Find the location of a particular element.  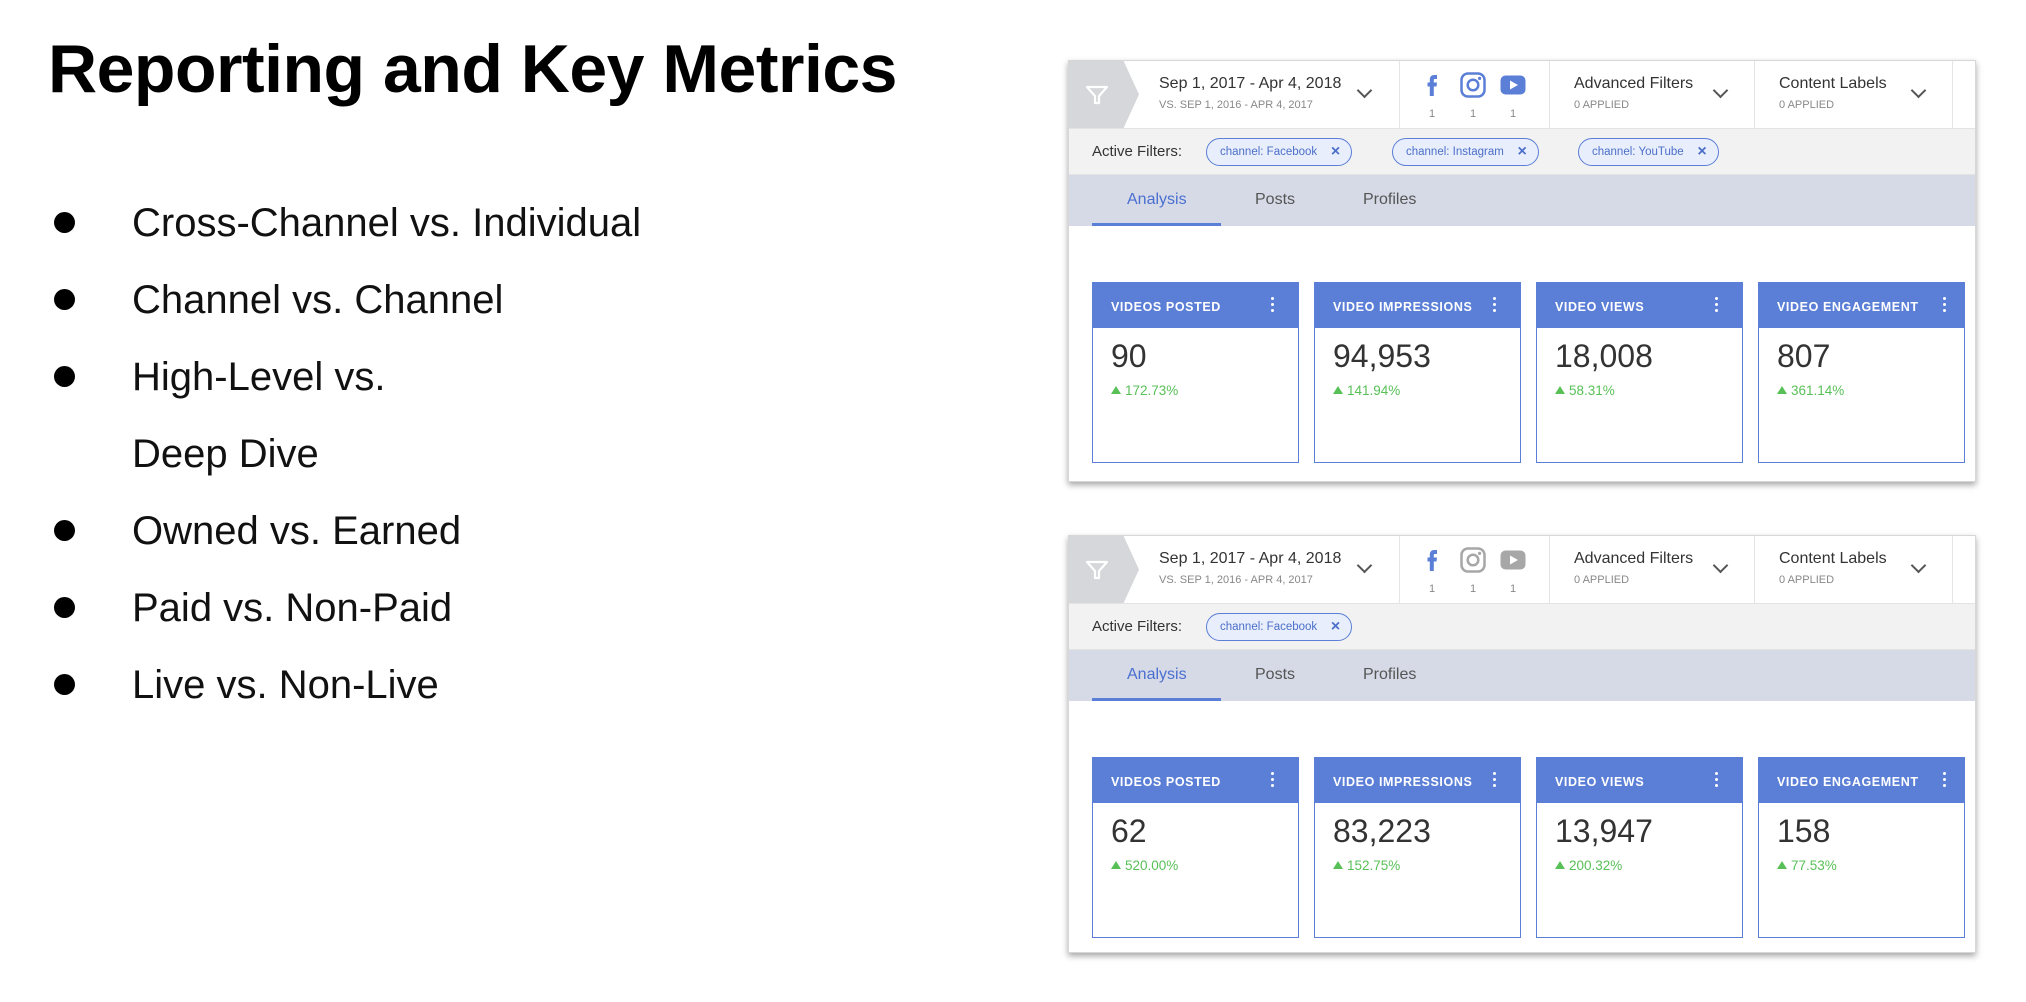

metric-change: 58.31% is located at coordinates (1585, 390).